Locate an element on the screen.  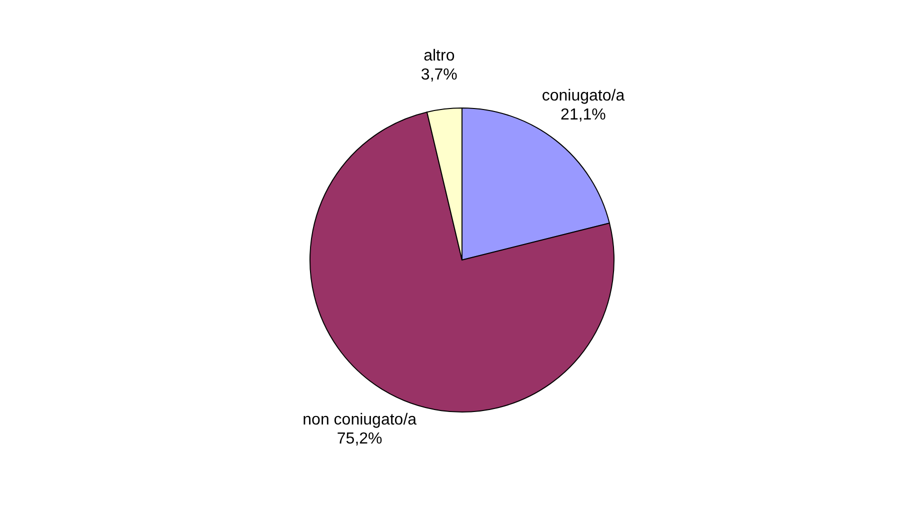
data-label: 3,7% is located at coordinates (439, 75).